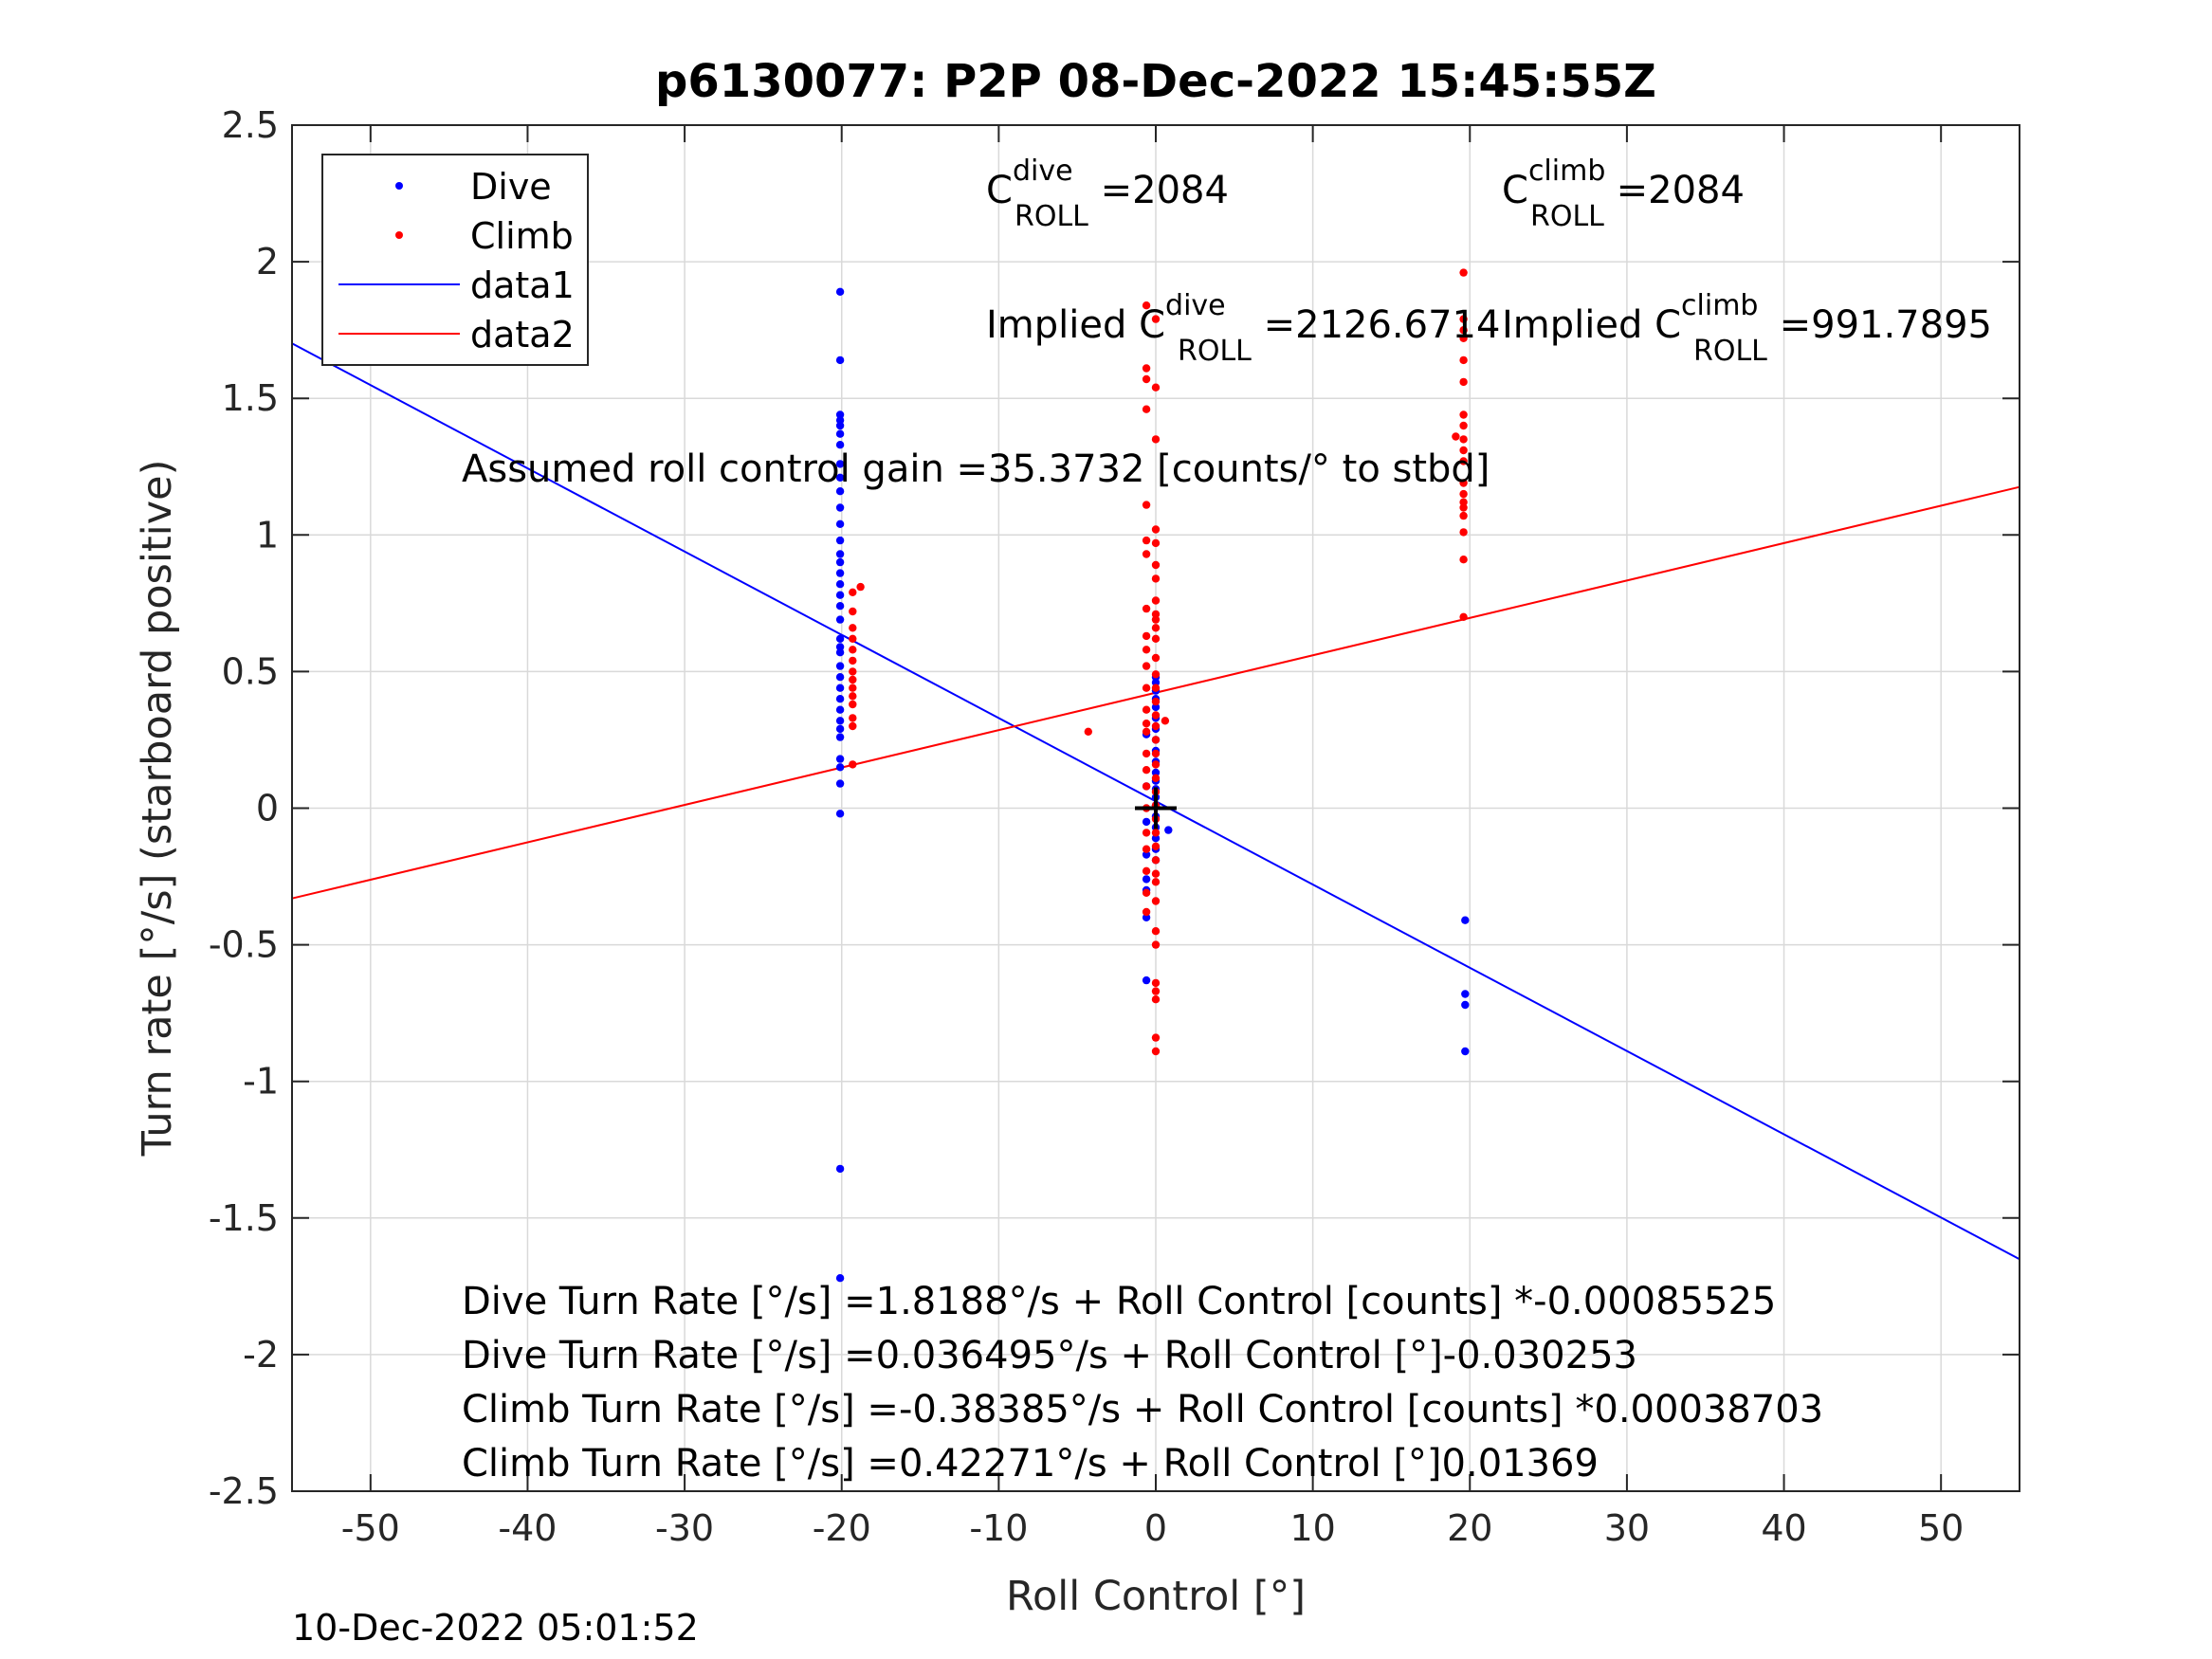 Image resolution: width=2212 pixels, height=1659 pixels. I want to click on chart-title: p6130077: P2P 08-Dec-2022 15:45:55Z, so click(1155, 81).